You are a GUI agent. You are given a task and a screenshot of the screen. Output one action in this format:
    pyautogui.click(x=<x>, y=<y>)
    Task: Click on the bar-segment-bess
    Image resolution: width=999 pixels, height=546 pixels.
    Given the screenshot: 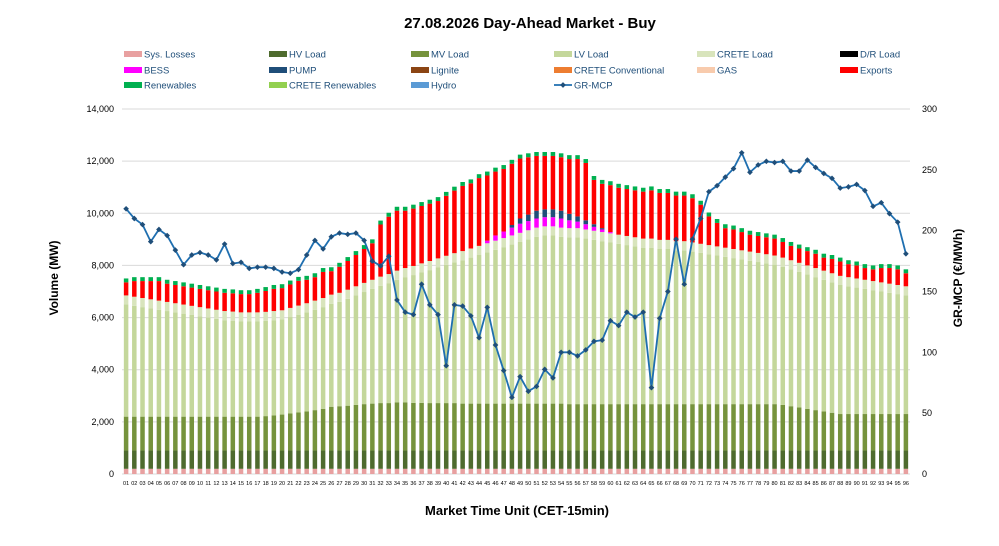 What is the action you would take?
    pyautogui.click(x=602, y=231)
    